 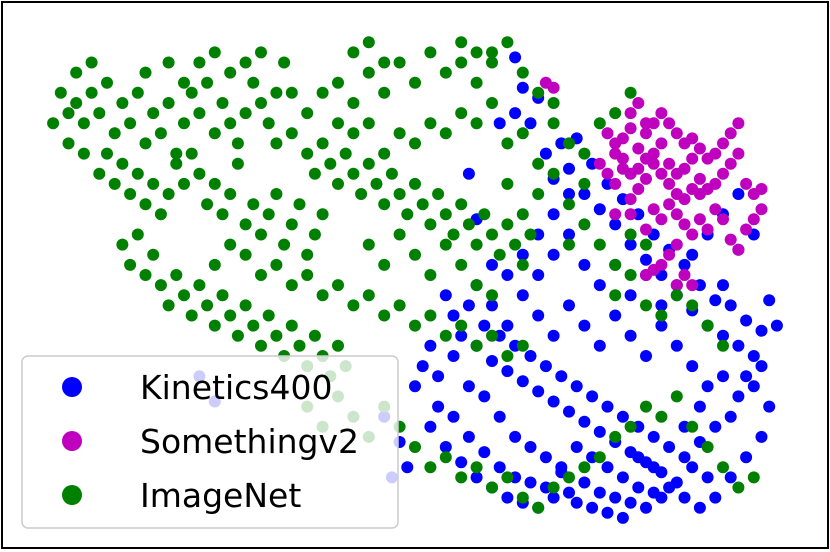 What do you see at coordinates (210, 442) in the screenshot?
I see `legend: Kinetics400 Somethingv2 ImageNet` at bounding box center [210, 442].